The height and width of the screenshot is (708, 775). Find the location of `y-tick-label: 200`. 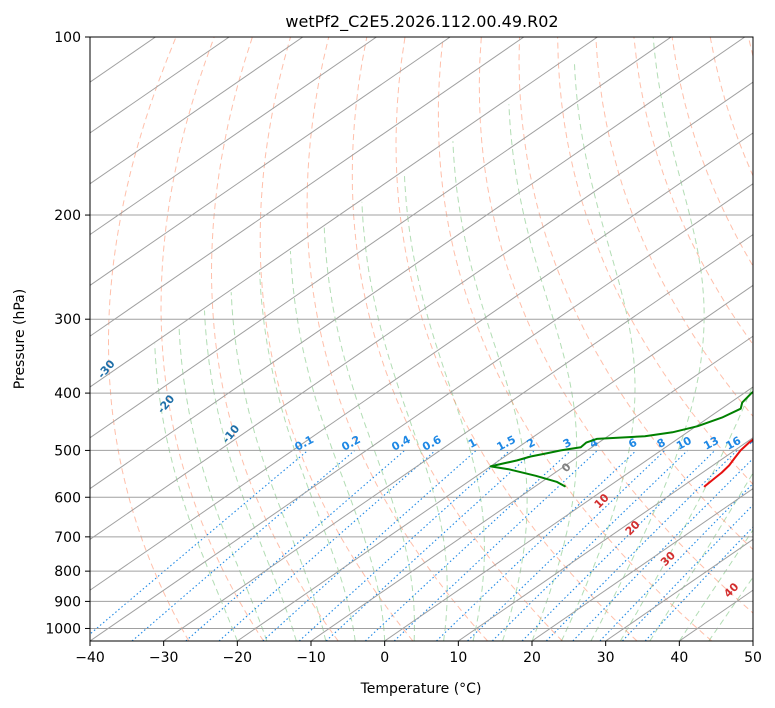

y-tick-label: 200 is located at coordinates (67, 216).